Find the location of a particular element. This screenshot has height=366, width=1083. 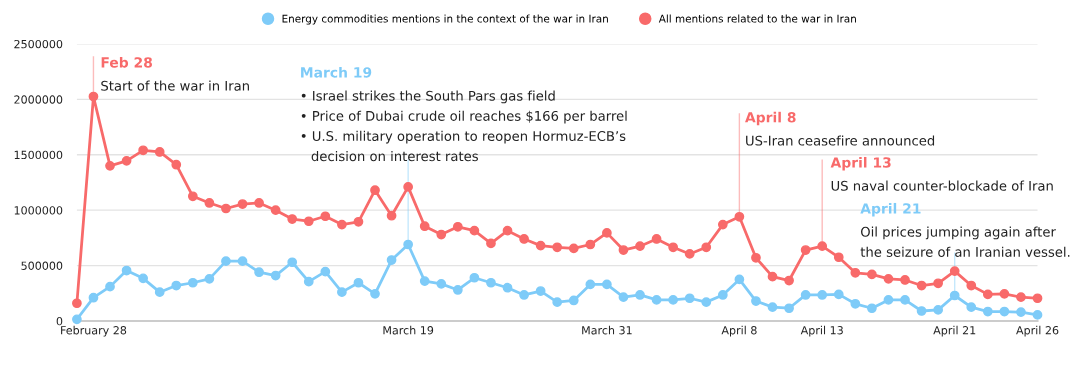

annotation: Start of the war in Iran is located at coordinates (175, 85).